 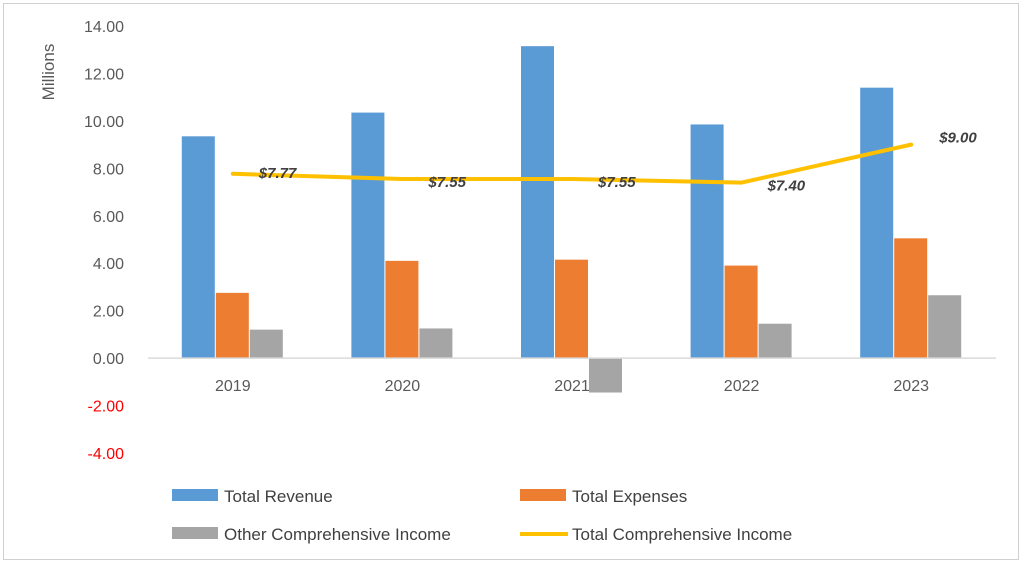 I want to click on legend-label-total-revenue: Total Revenue, so click(x=278, y=496).